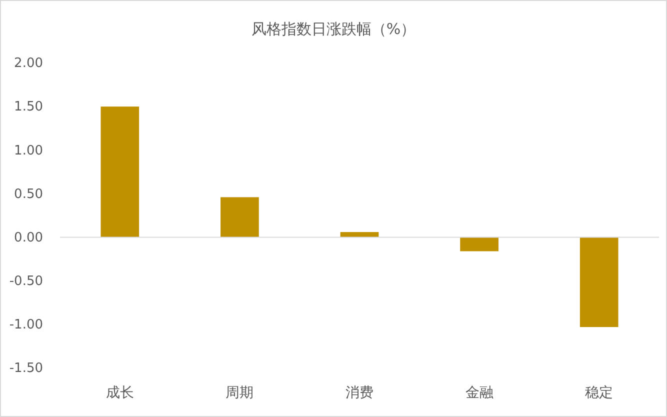 The image size is (667, 417). I want to click on x-tick-label: 金融, so click(479, 392).